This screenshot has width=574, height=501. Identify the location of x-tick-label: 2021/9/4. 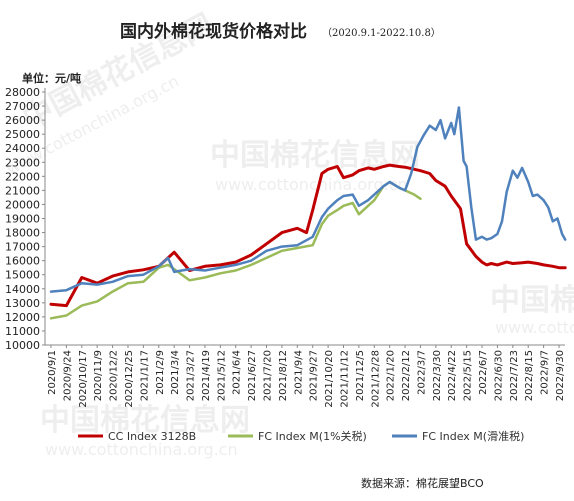
(298, 372).